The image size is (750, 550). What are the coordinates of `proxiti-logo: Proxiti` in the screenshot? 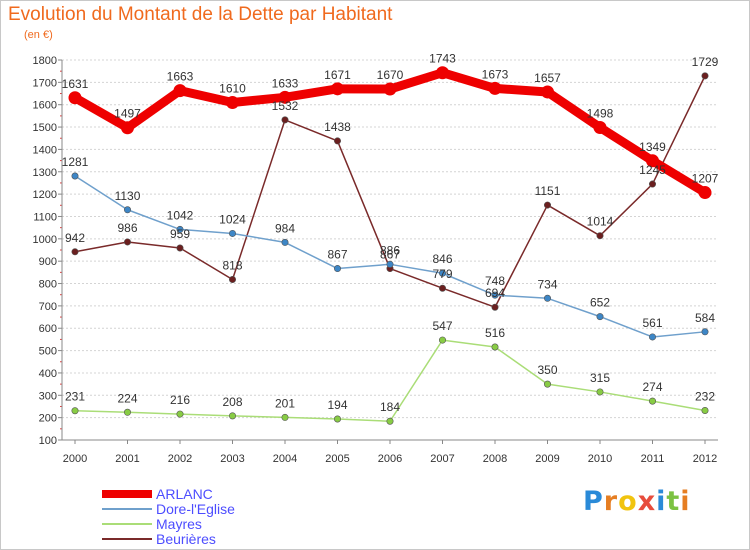 It's located at (637, 501).